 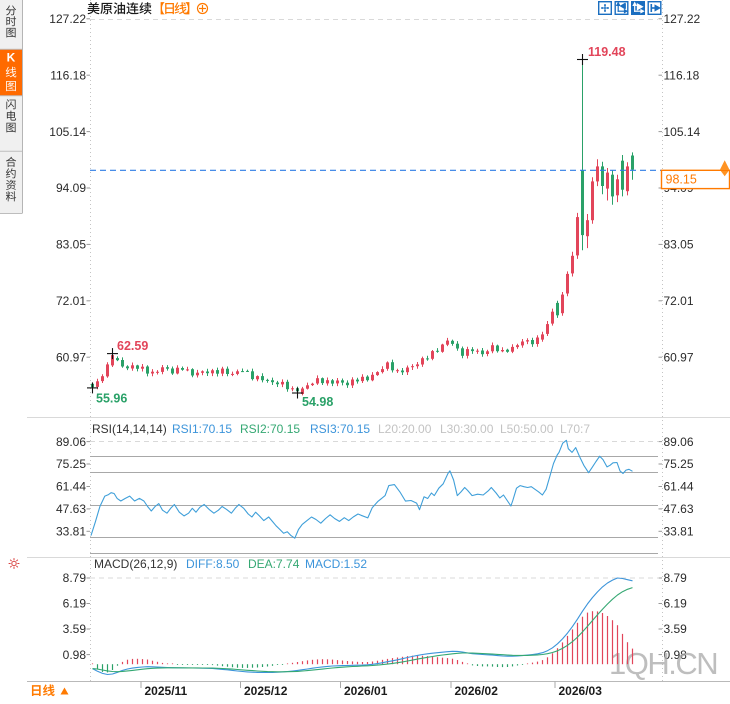 I want to click on svg-text: DEA:7.74, so click(x=274, y=564).